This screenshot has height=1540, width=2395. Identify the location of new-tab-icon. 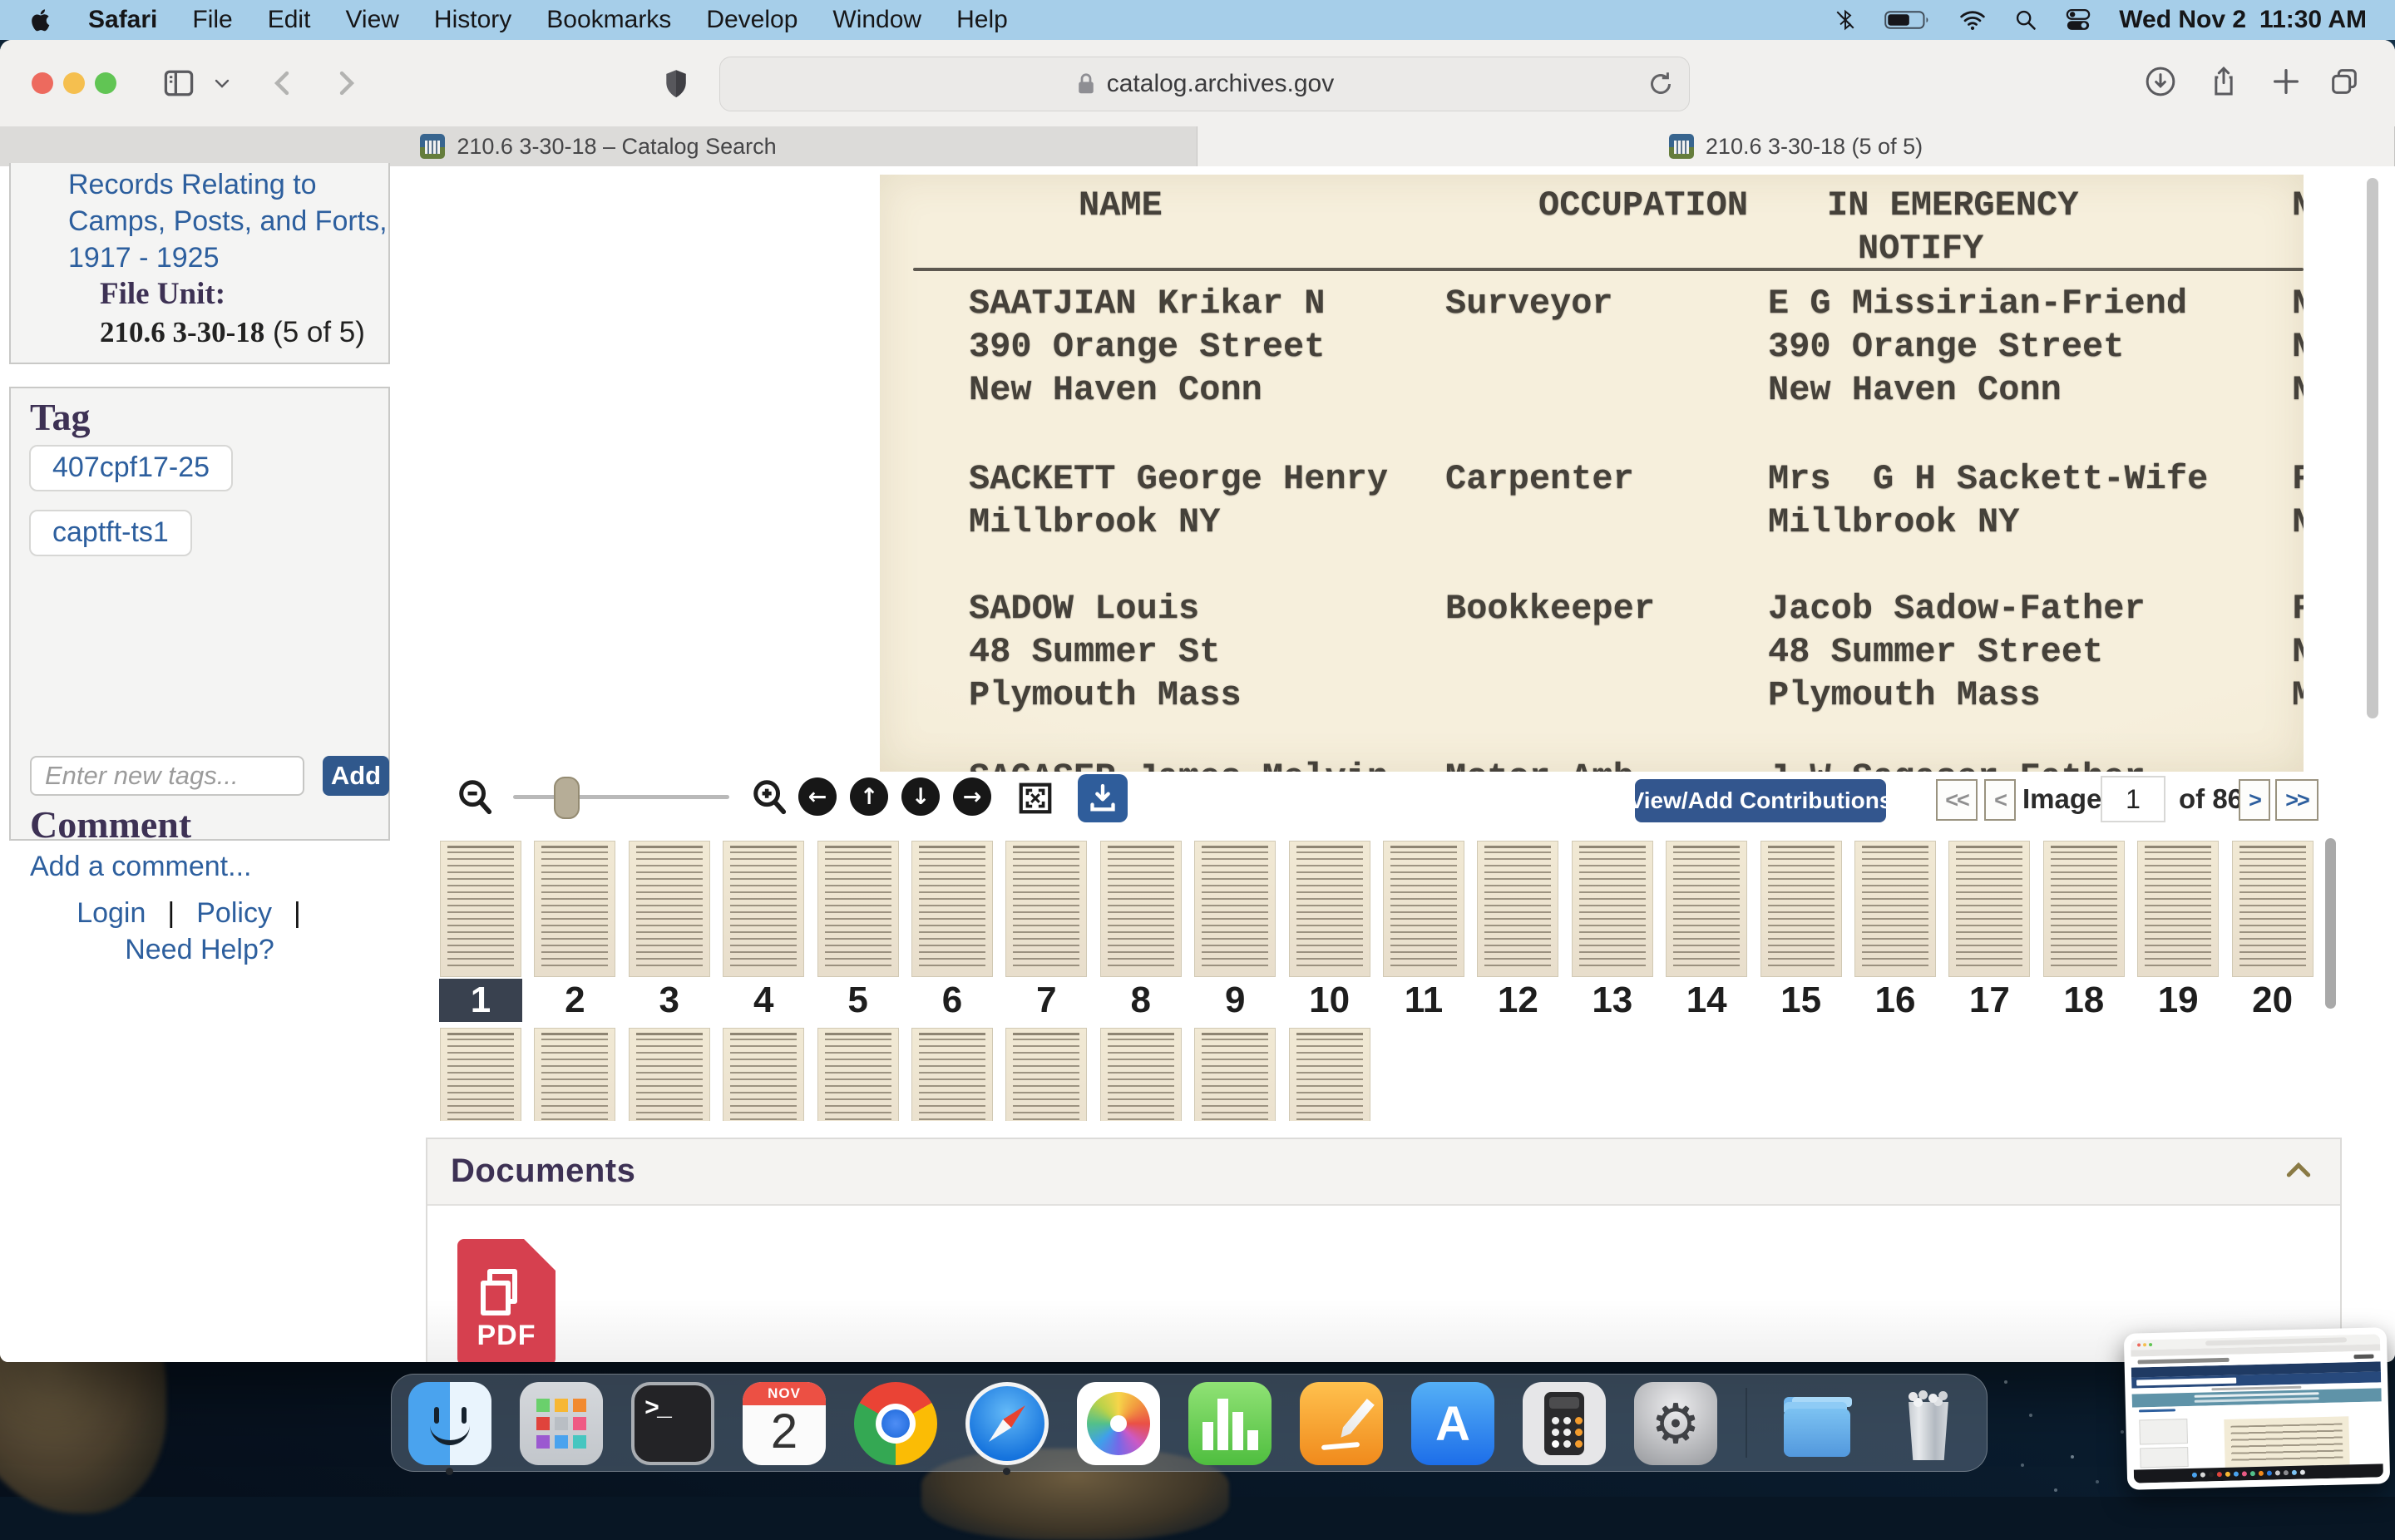
(2286, 81).